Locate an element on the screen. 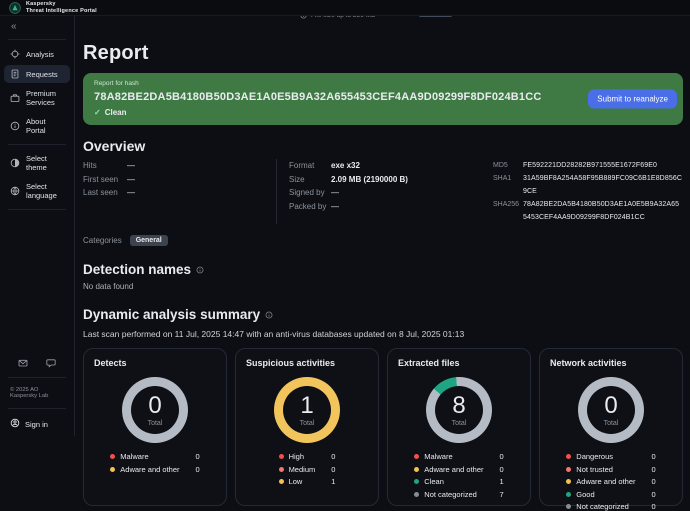 This screenshot has width=690, height=511. email-icon is located at coordinates (23, 363).